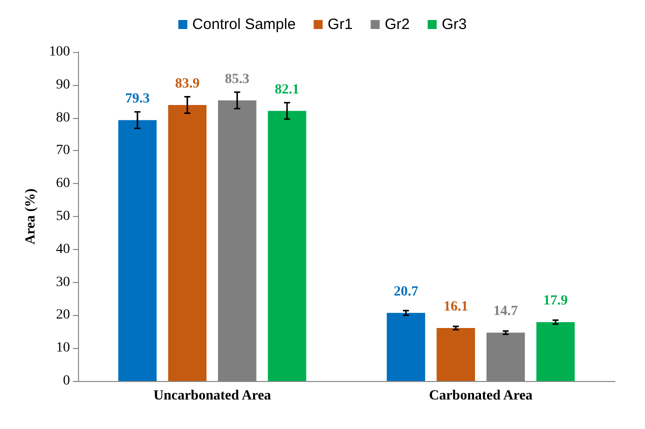 This screenshot has height=429, width=645. Describe the element at coordinates (63, 84) in the screenshot. I see `y-tick-label: 90` at that location.